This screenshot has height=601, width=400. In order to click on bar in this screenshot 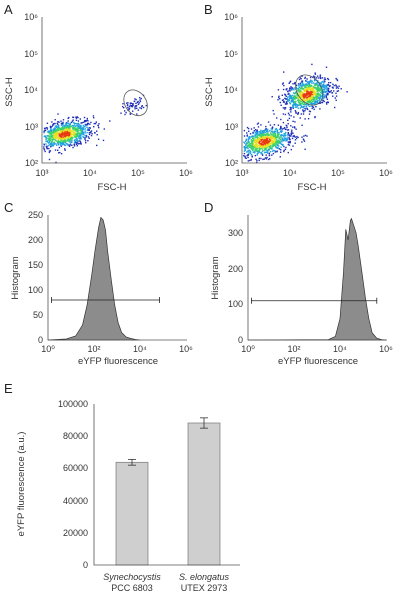, I will do `click(132, 513)`.